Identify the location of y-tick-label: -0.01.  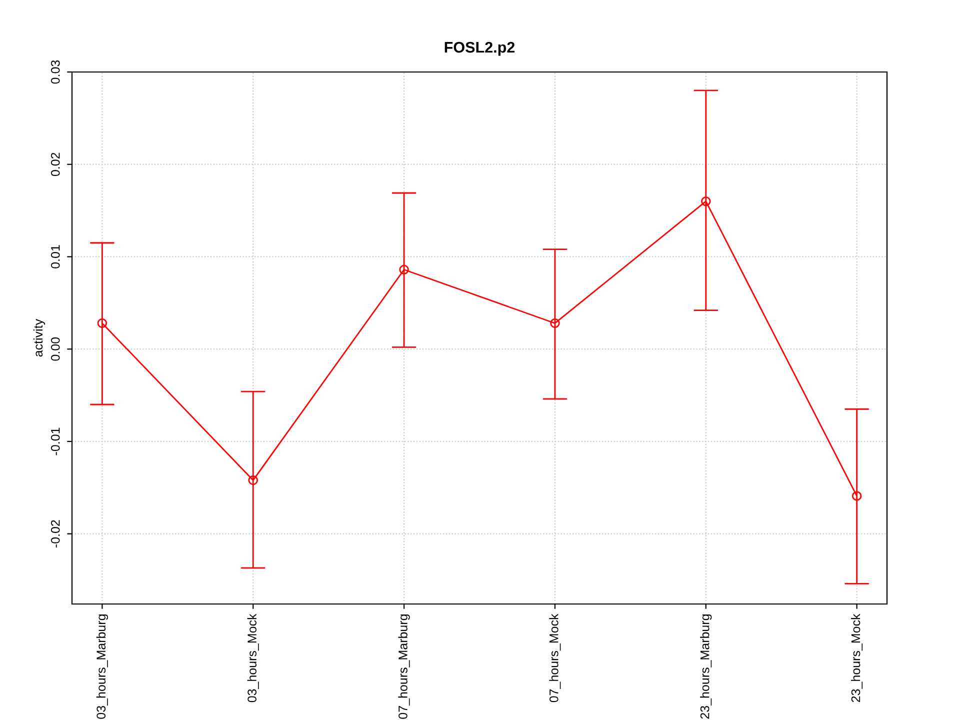
(55, 442).